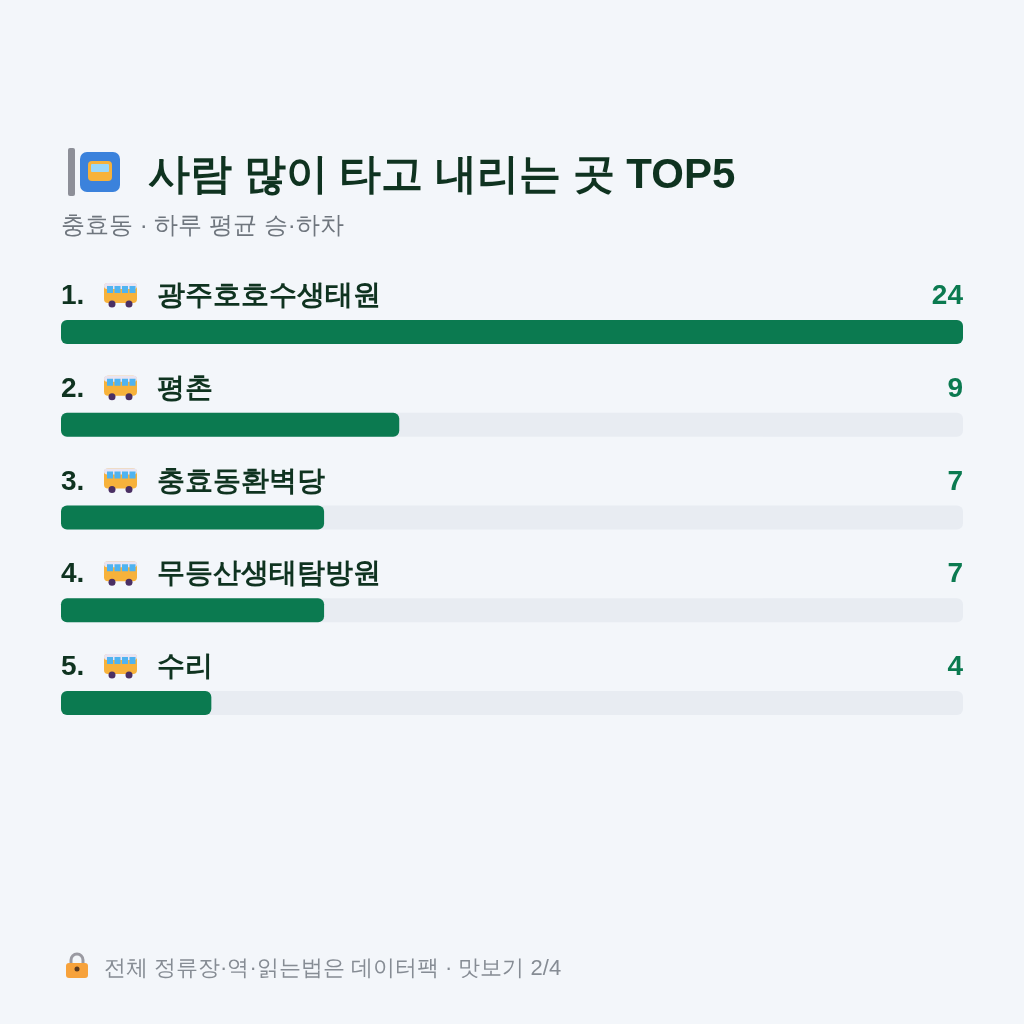  Describe the element at coordinates (193, 480) in the screenshot. I see `category-label: 3. 충효동환벽당` at that location.